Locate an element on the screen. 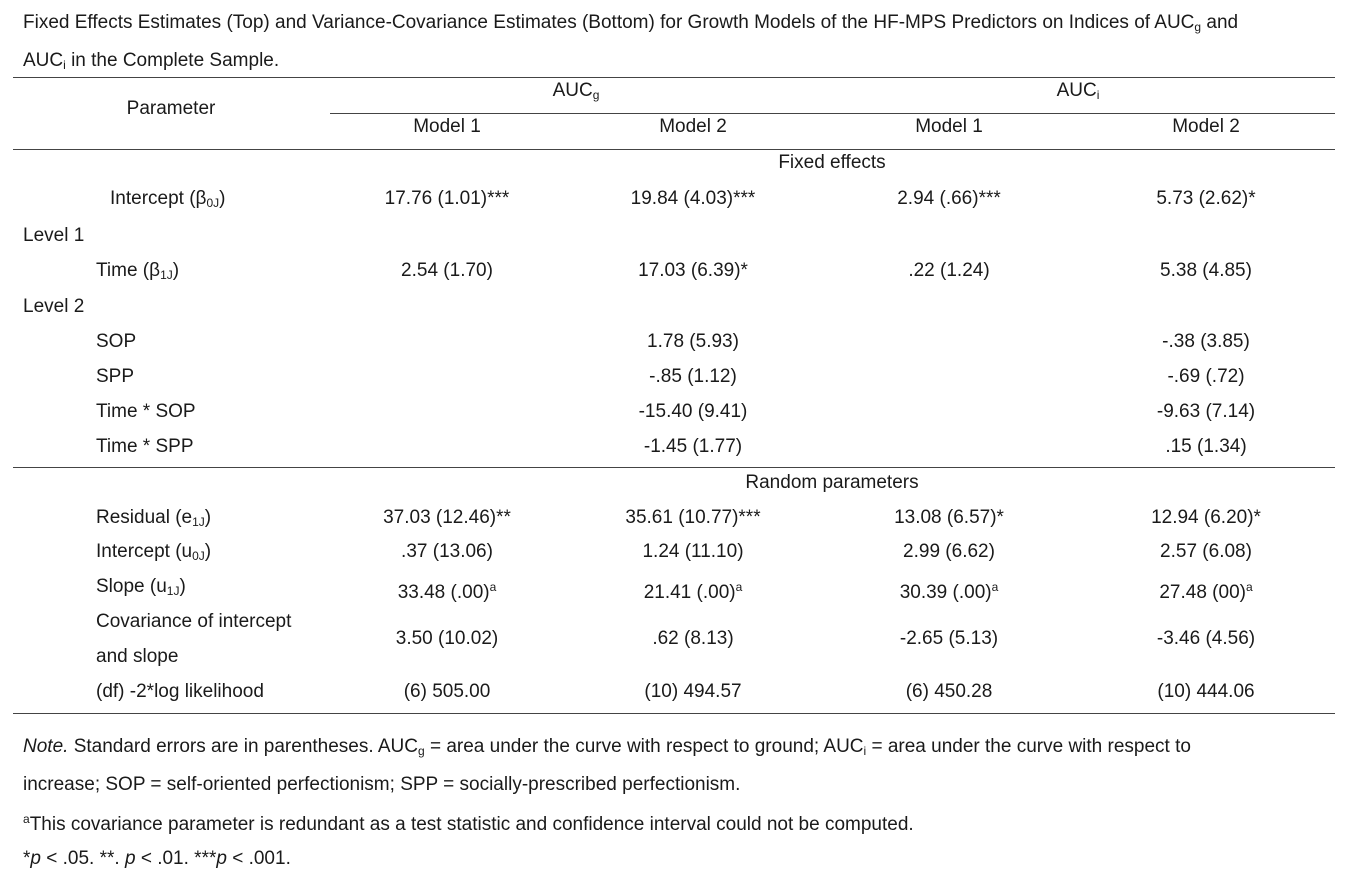 The image size is (1354, 880). table-cell: 27.48 (00)a is located at coordinates (1205, 590).